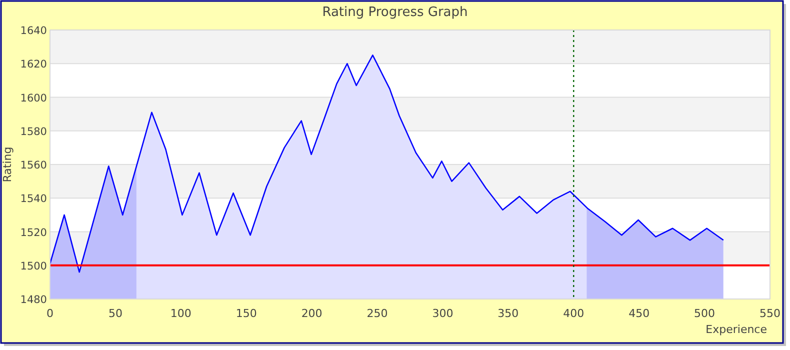  I want to click on x-tick-label: 200, so click(311, 313).